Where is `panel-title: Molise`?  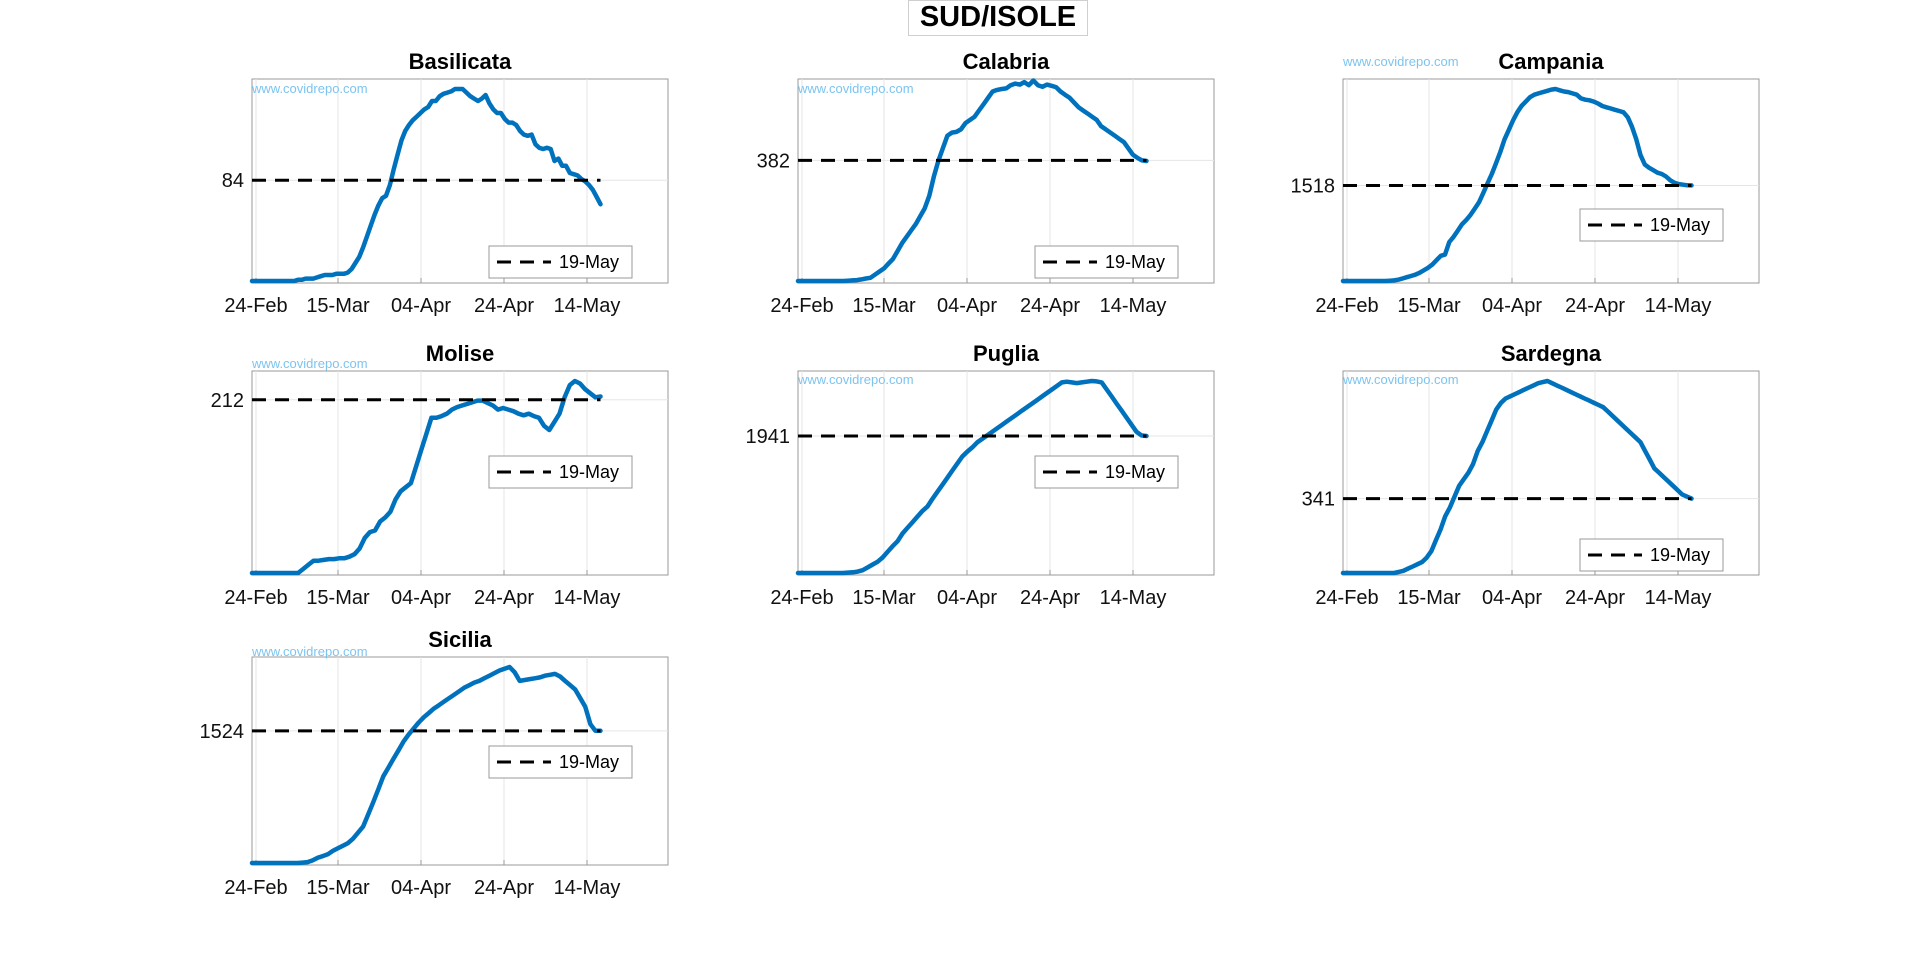
panel-title: Molise is located at coordinates (460, 353).